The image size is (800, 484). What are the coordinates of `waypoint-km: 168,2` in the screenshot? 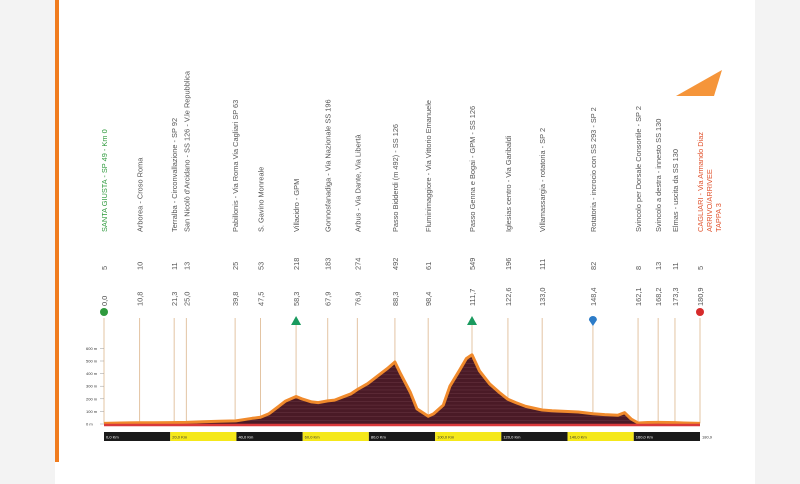 It's located at (658, 297).